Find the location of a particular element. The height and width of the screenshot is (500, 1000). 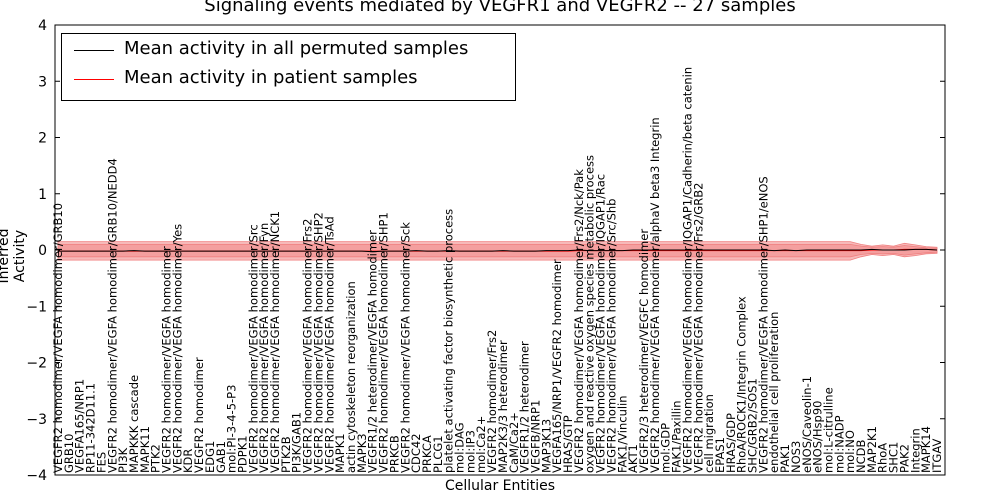

category-label: PI3K/GAB1 is located at coordinates (297, 442).